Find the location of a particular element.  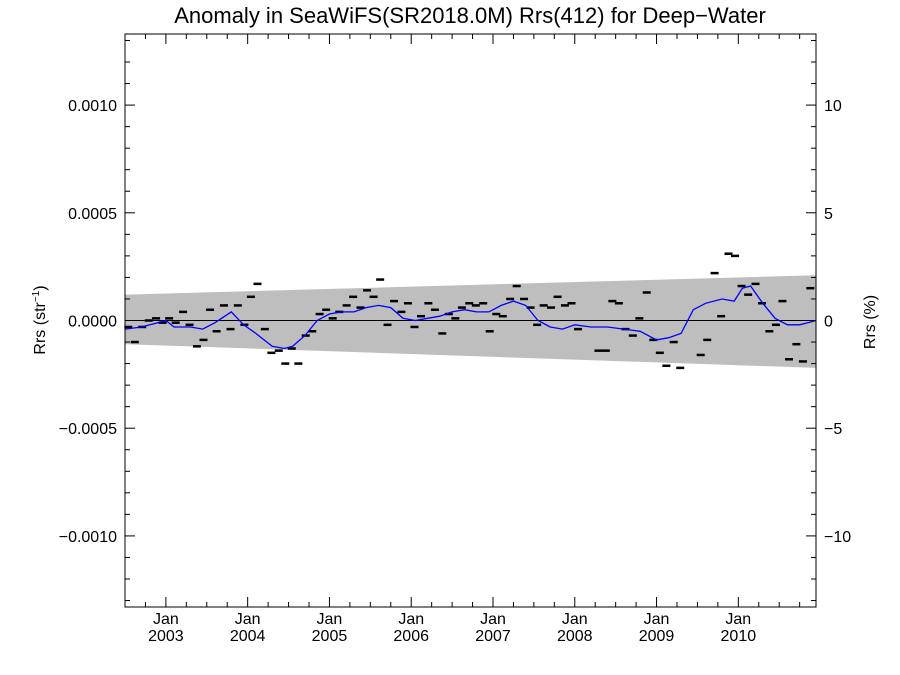

left-tick-label: 0.0005 is located at coordinates (92, 214).